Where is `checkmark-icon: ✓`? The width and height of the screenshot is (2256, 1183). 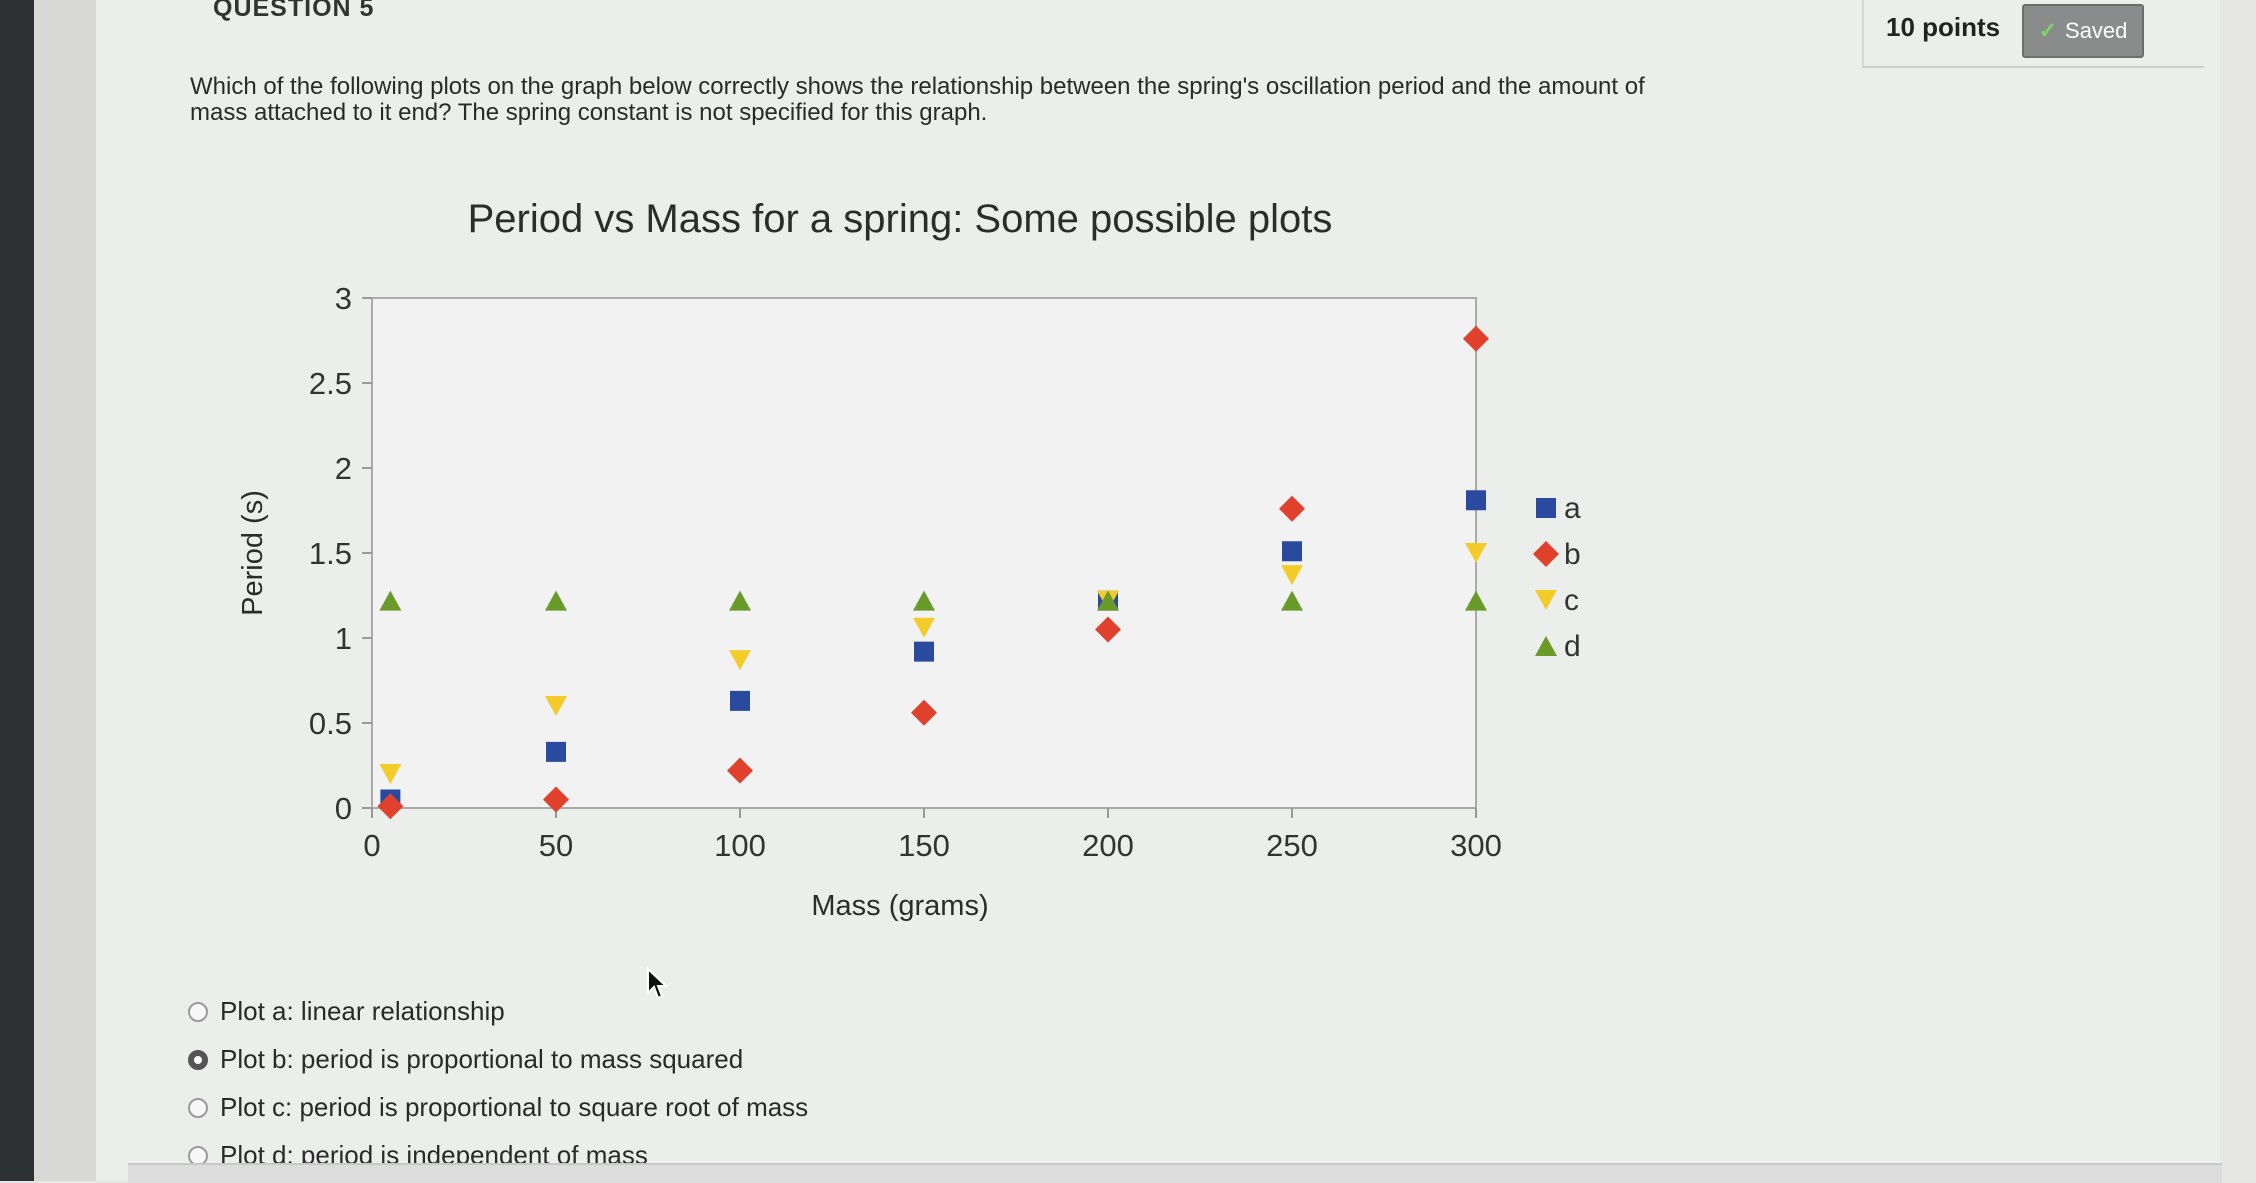 checkmark-icon: ✓ is located at coordinates (2048, 30).